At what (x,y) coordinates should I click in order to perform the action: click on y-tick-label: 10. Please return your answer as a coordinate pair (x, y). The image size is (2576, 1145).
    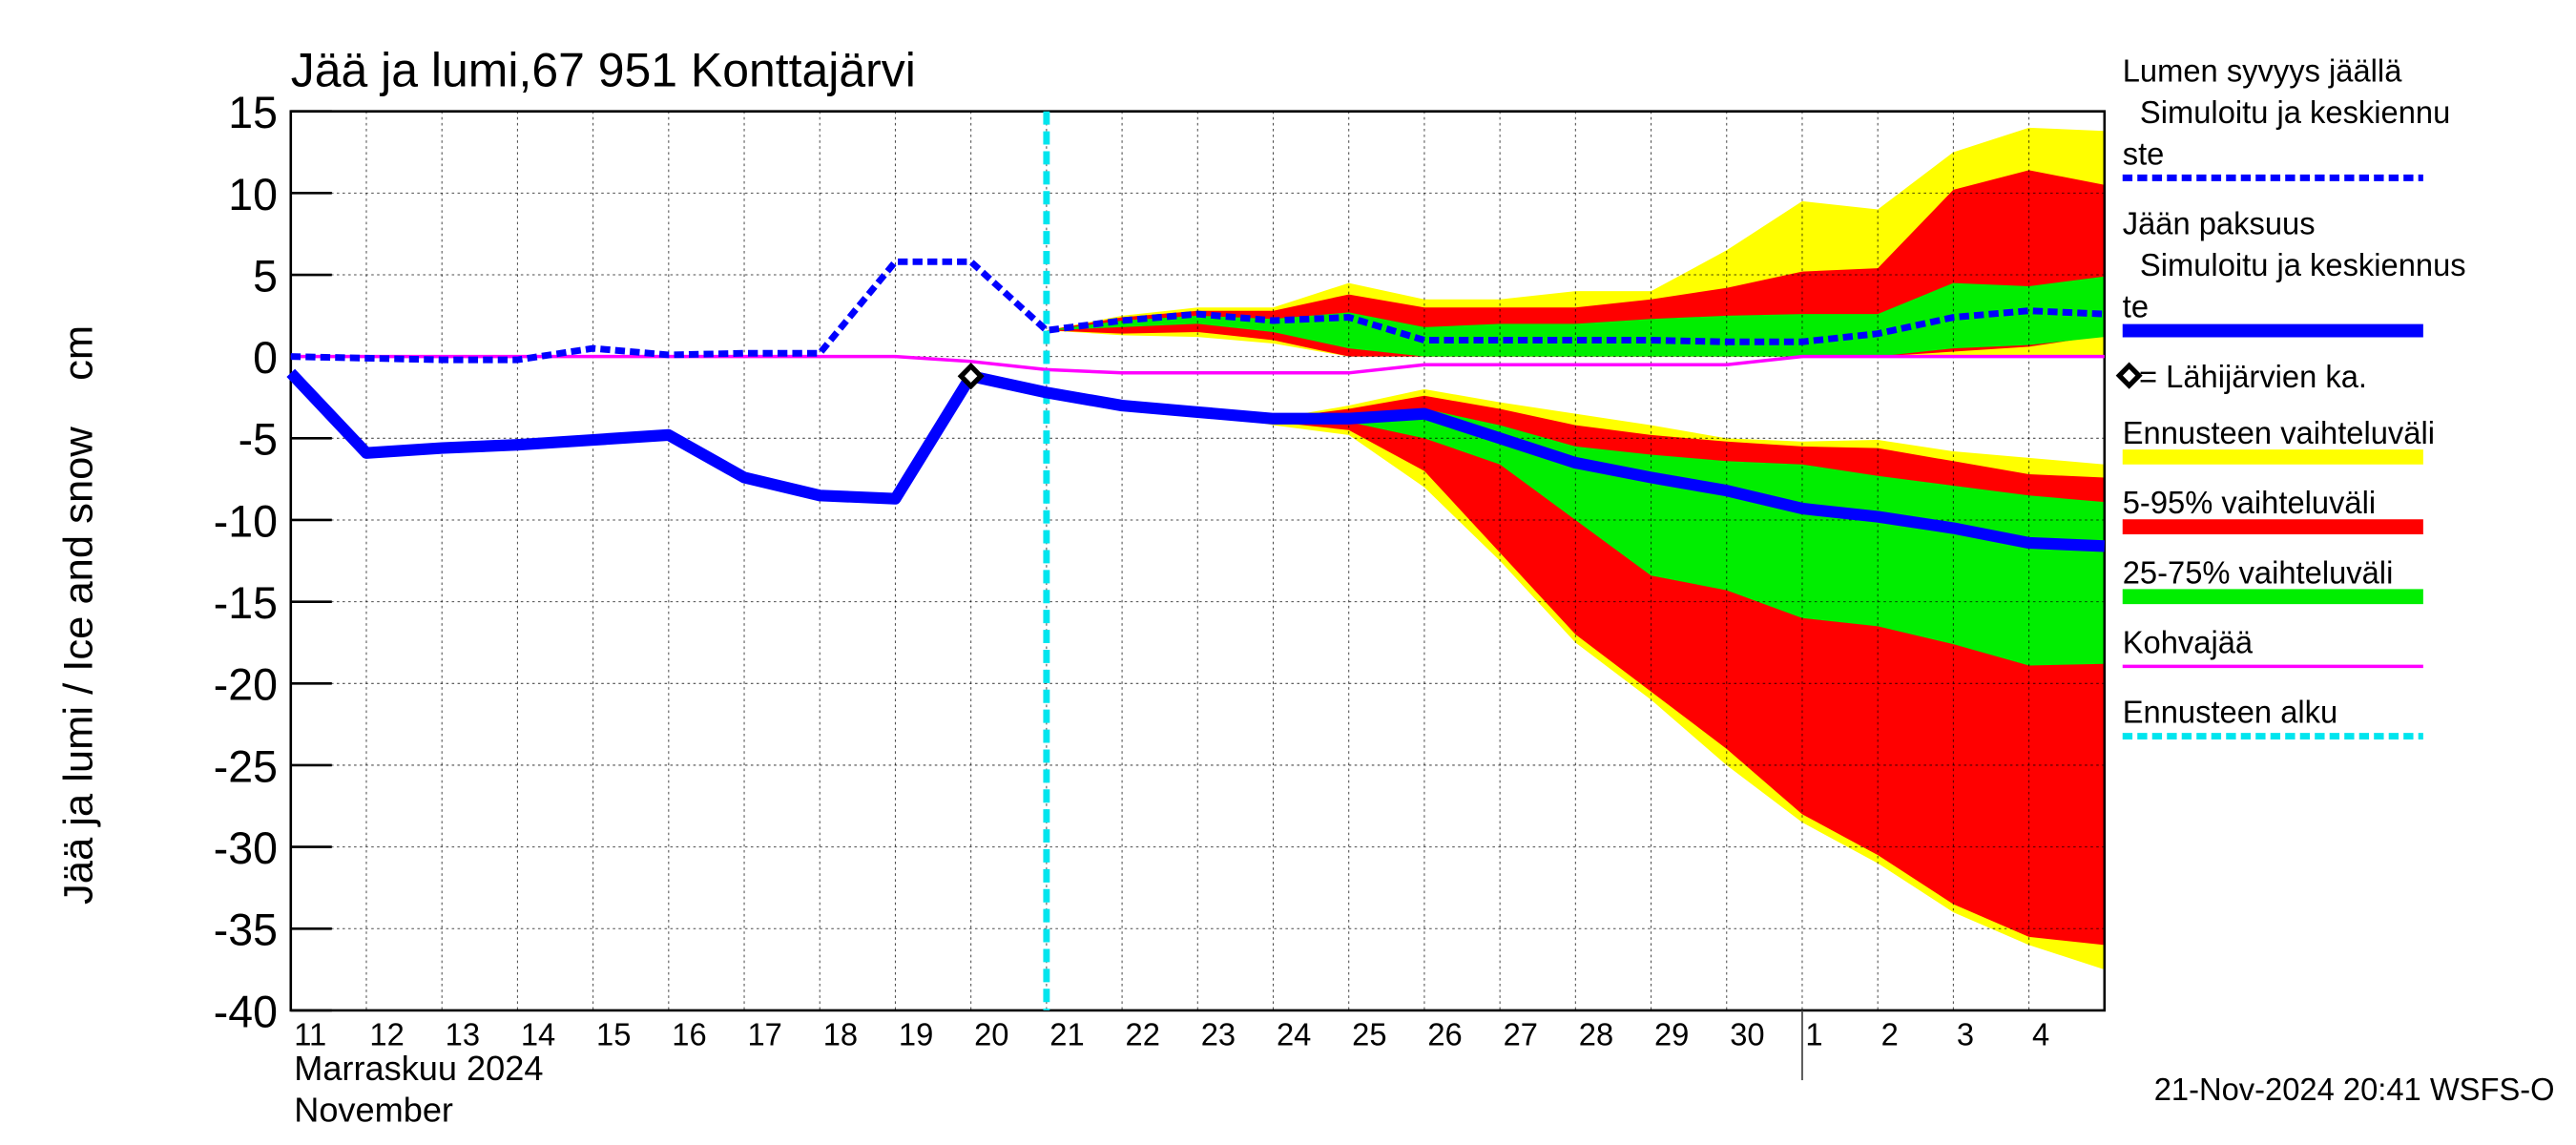
    Looking at the image, I should click on (253, 194).